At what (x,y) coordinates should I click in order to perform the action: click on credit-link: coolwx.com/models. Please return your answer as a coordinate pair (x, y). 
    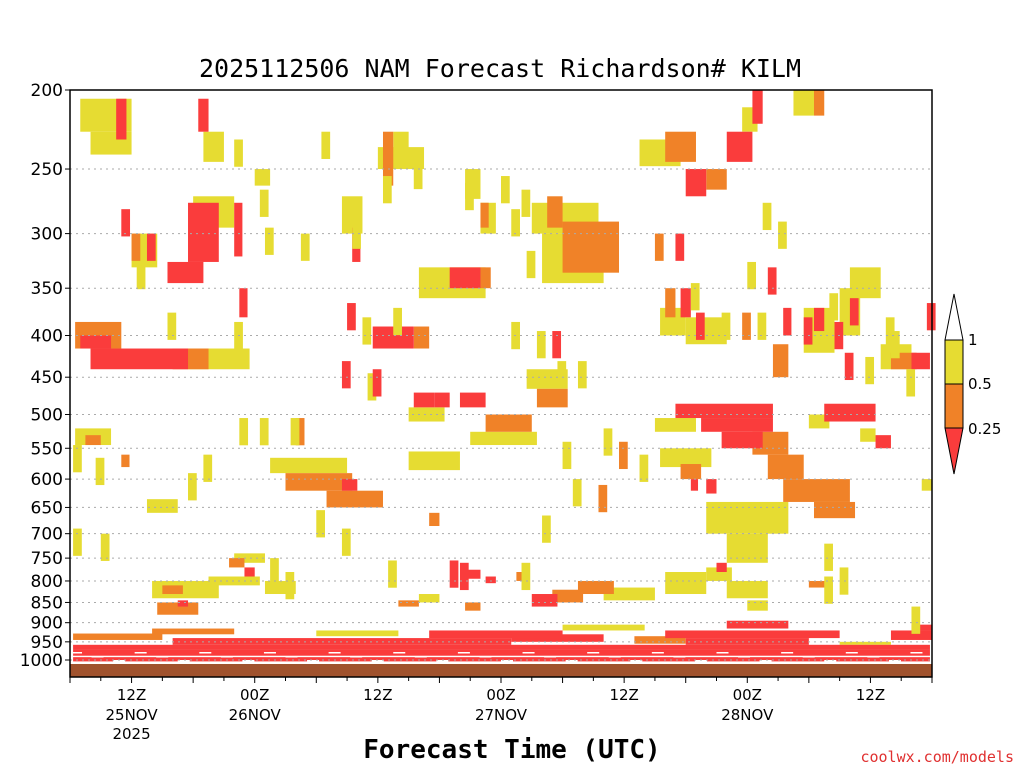
    Looking at the image, I should click on (937, 757).